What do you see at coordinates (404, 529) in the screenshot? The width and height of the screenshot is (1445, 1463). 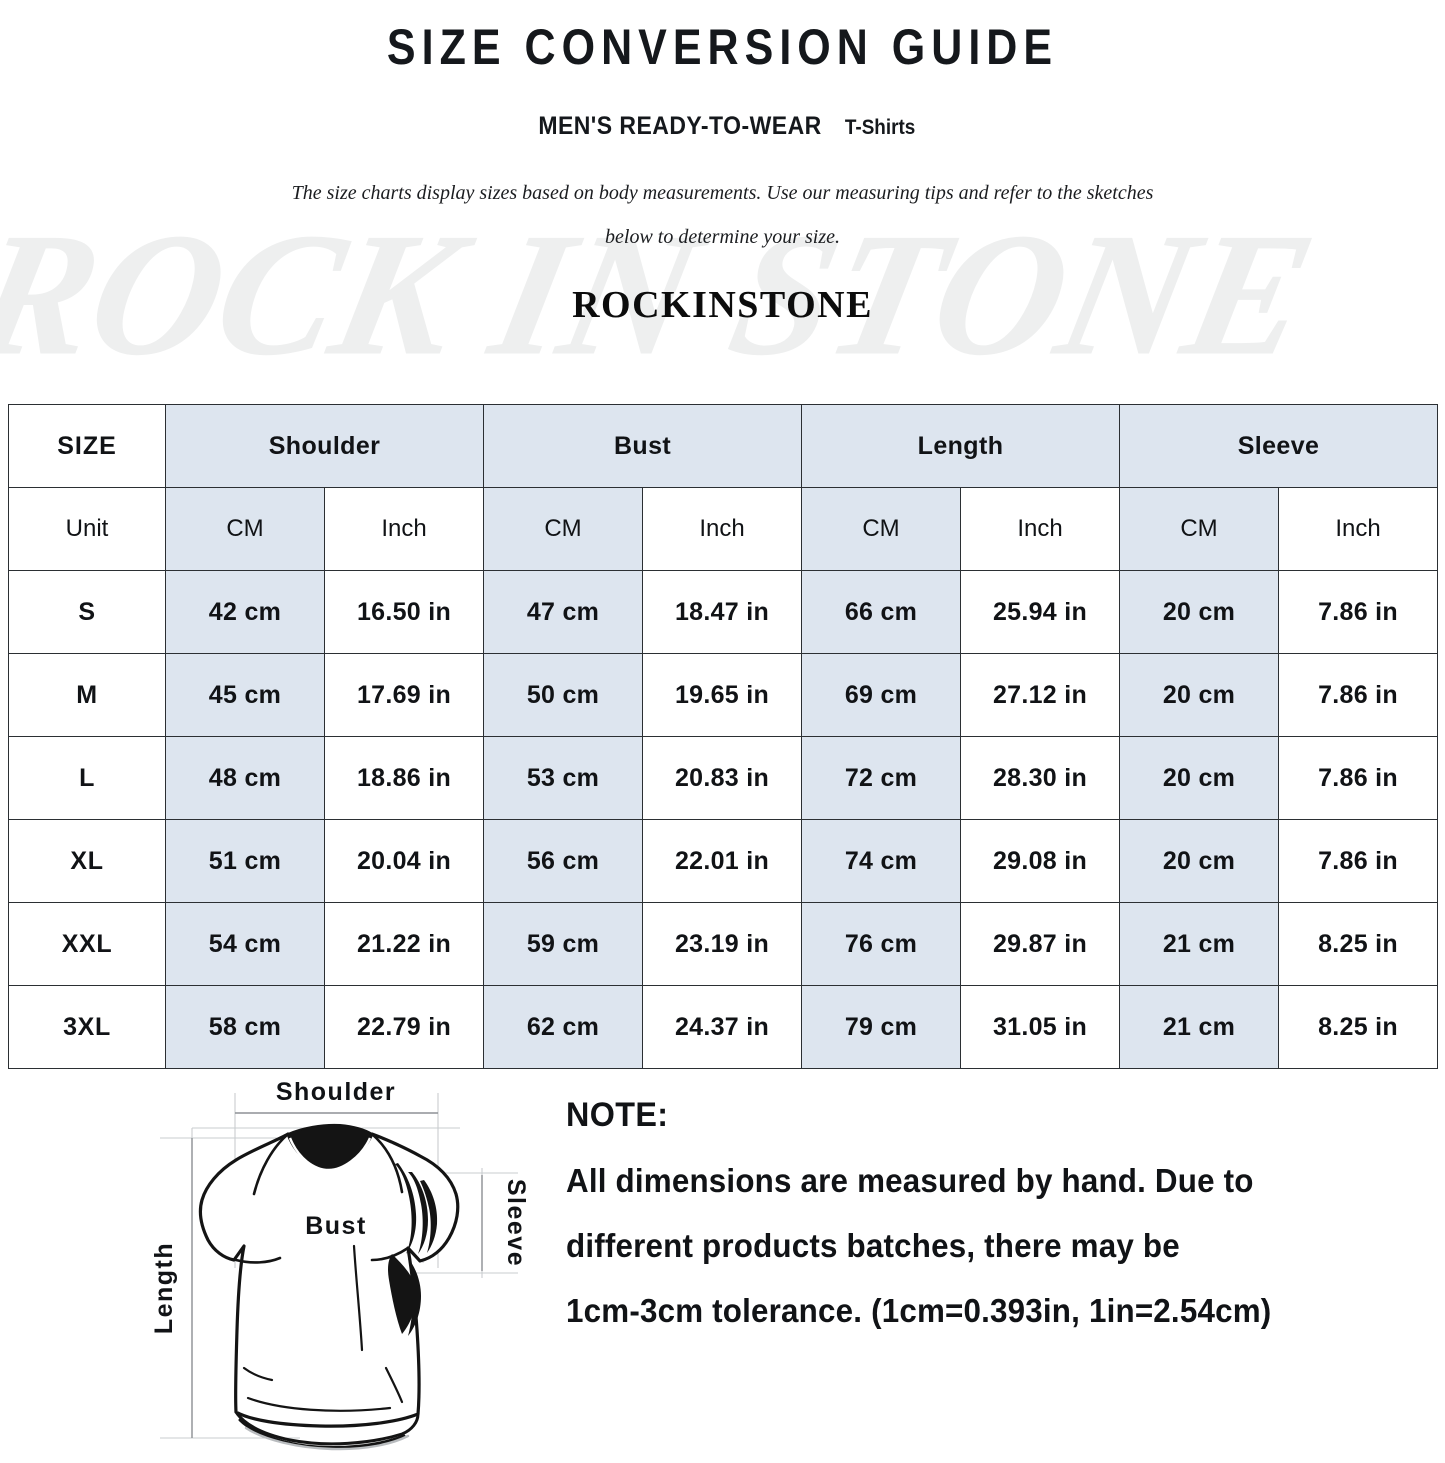 I see `unit-shoulder-inch: Inch` at bounding box center [404, 529].